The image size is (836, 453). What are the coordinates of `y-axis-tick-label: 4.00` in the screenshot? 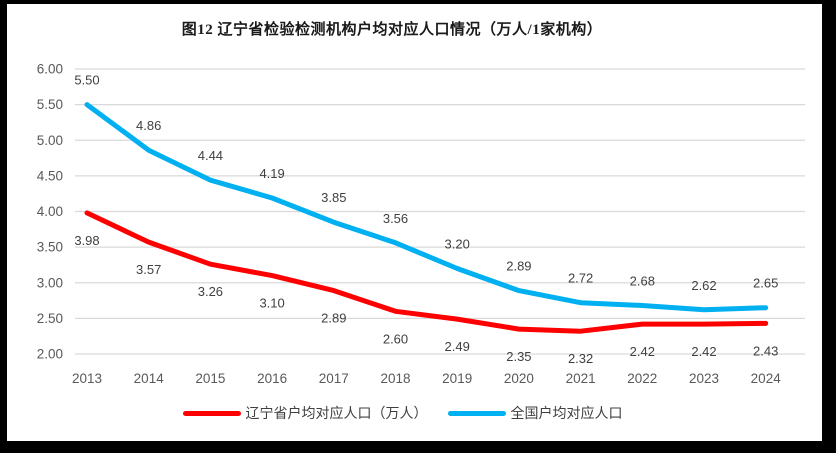 It's located at (50, 211).